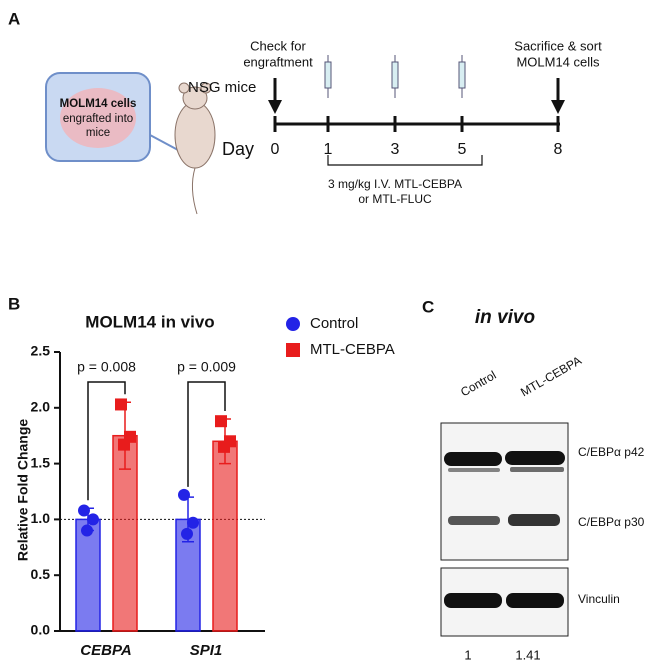 This screenshot has width=657, height=667. I want to click on treatment: or MTL-FLUC, so click(395, 199).